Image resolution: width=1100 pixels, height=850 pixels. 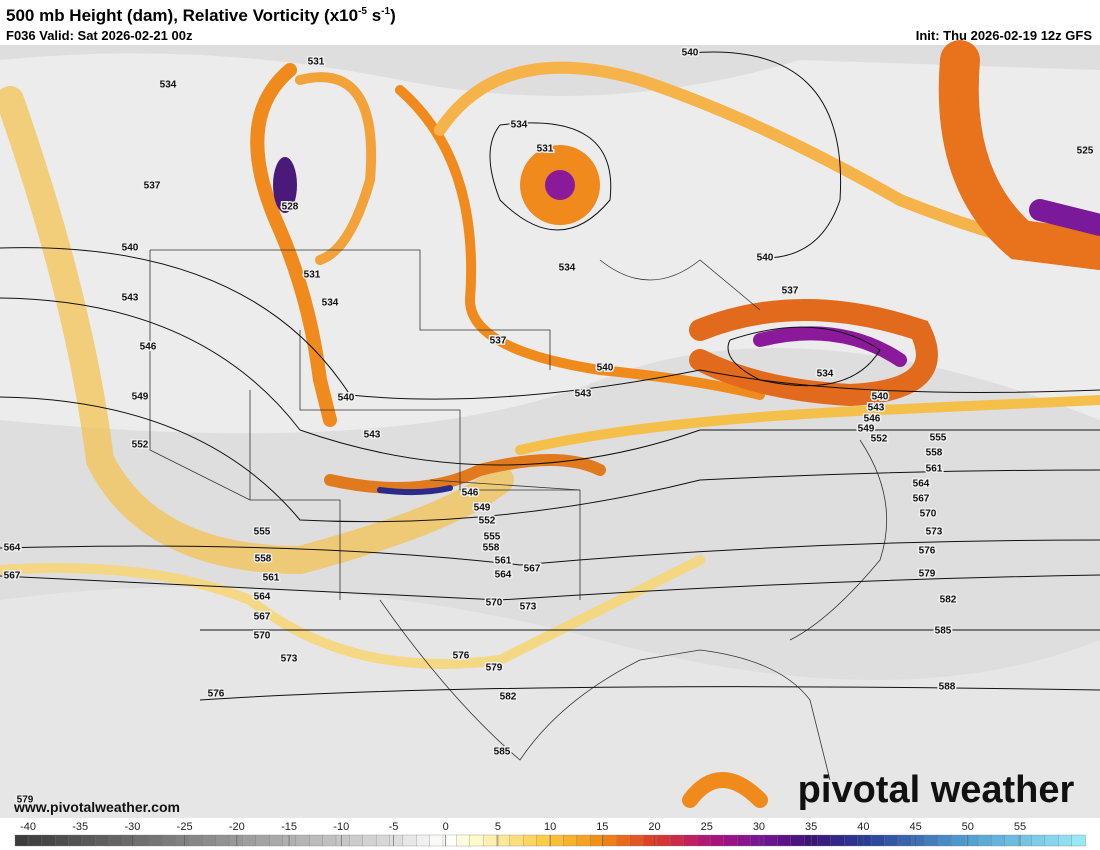 I want to click on contour-label: 582, so click(x=948, y=600).